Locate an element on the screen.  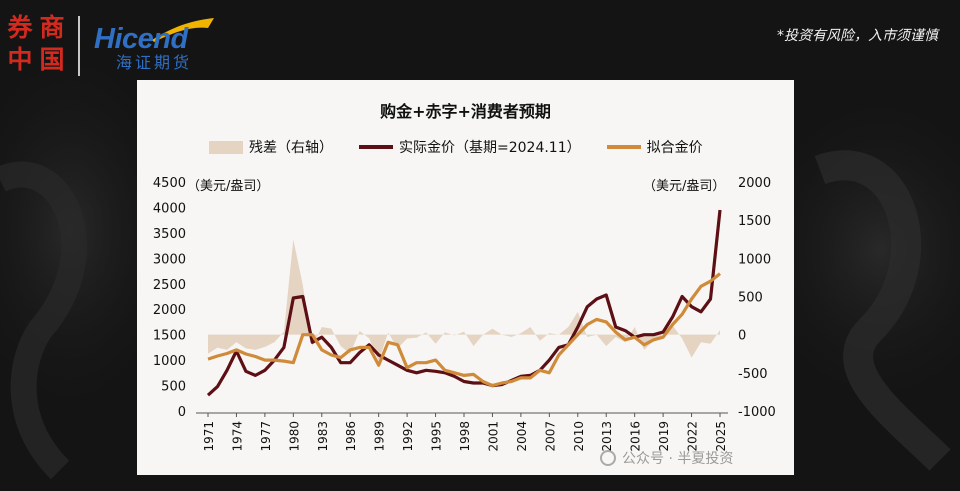
y-left-tick-label: 3500 is located at coordinates (169, 234).